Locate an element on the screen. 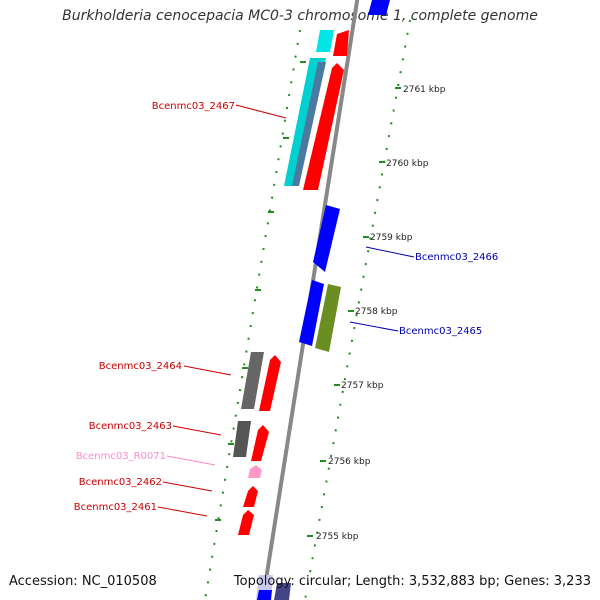 The width and height of the screenshot is (600, 600). leader-line-R0071 is located at coordinates (191, 460).